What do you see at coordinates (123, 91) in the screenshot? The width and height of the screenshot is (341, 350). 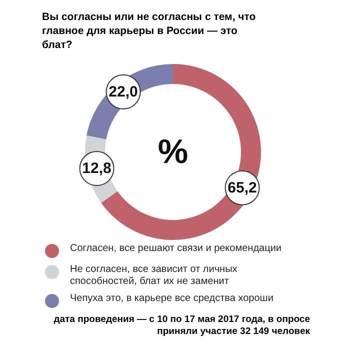 I see `data-label: 22,0` at bounding box center [123, 91].